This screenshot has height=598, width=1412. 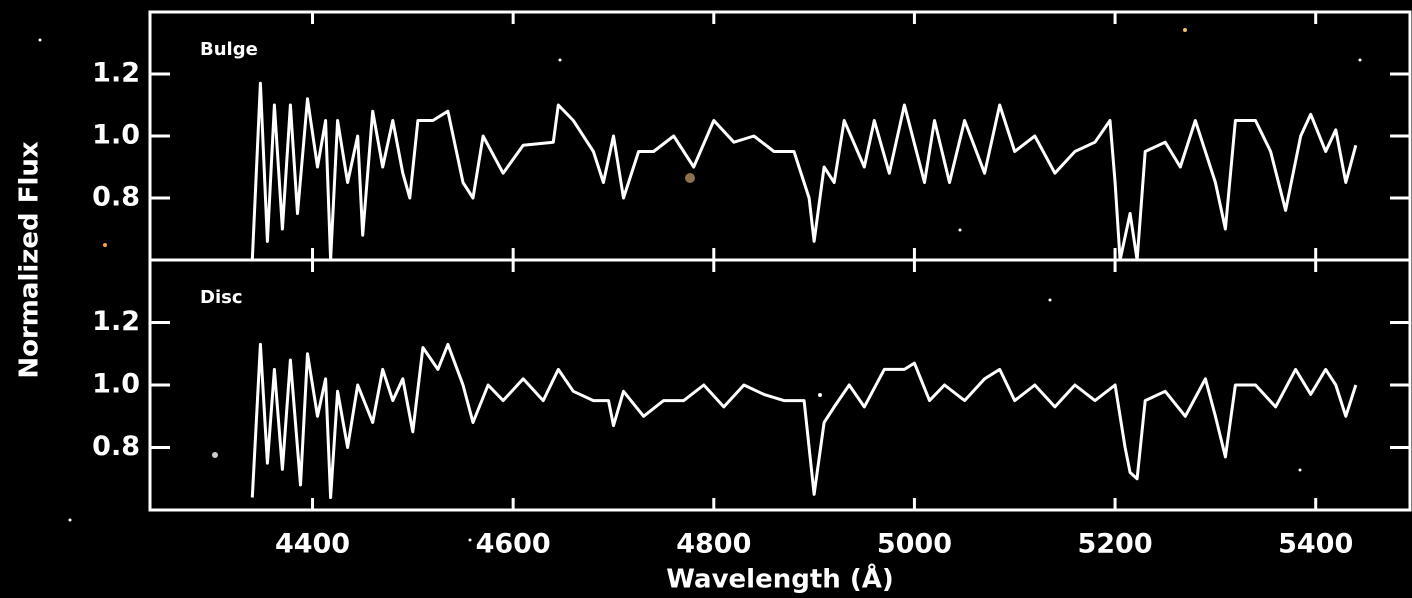 What do you see at coordinates (1315, 544) in the screenshot?
I see `x-tick-label: 5400` at bounding box center [1315, 544].